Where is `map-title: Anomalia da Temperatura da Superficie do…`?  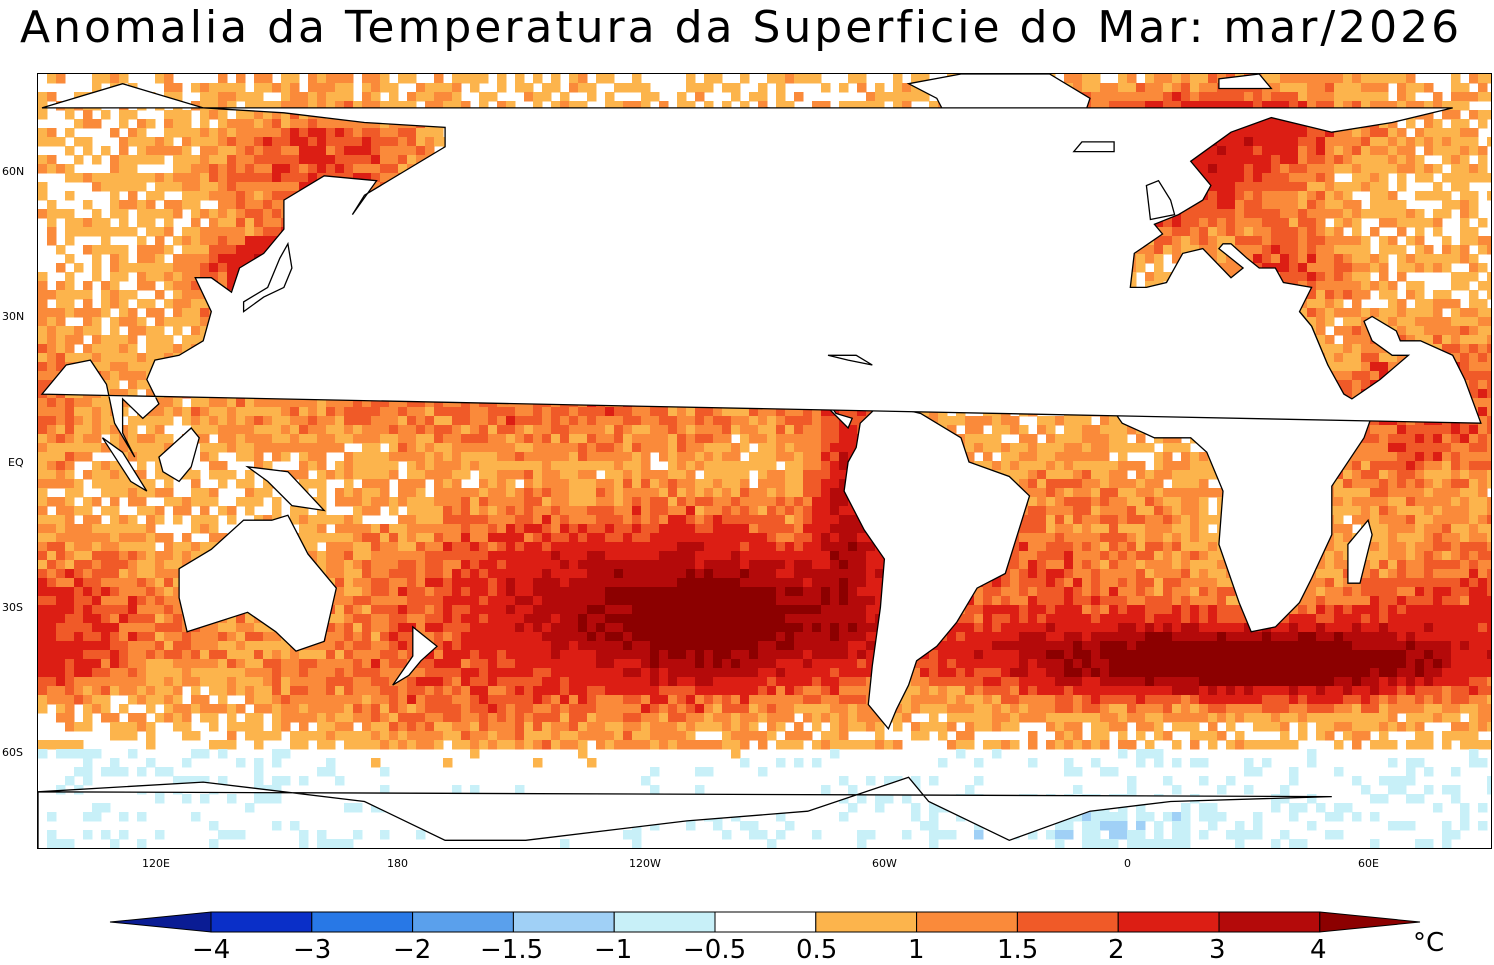 map-title: Anomalia da Temperatura da Superficie do… is located at coordinates (741, 27).